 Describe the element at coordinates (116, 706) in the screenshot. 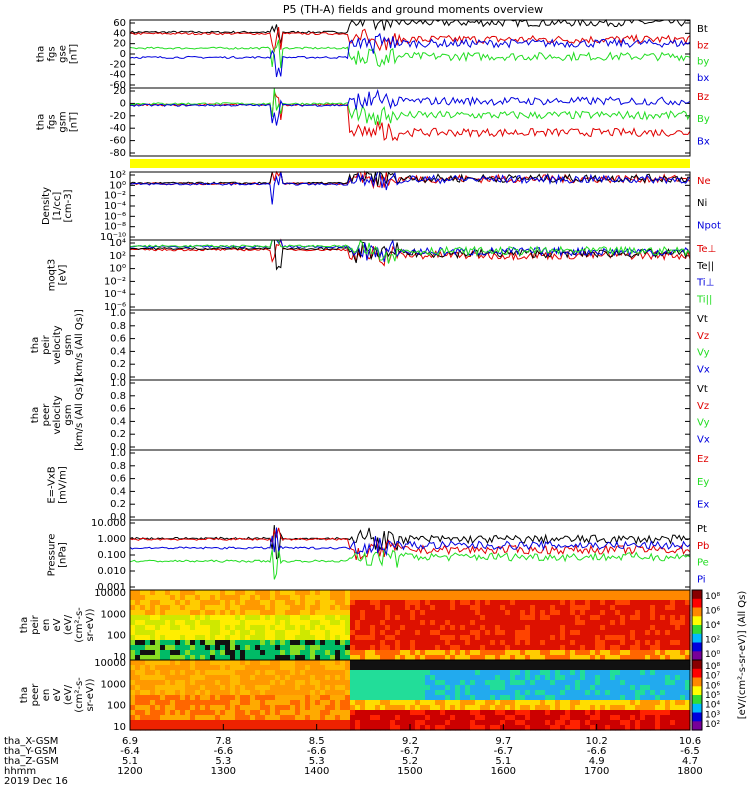

I see `tick-label: 100` at that location.